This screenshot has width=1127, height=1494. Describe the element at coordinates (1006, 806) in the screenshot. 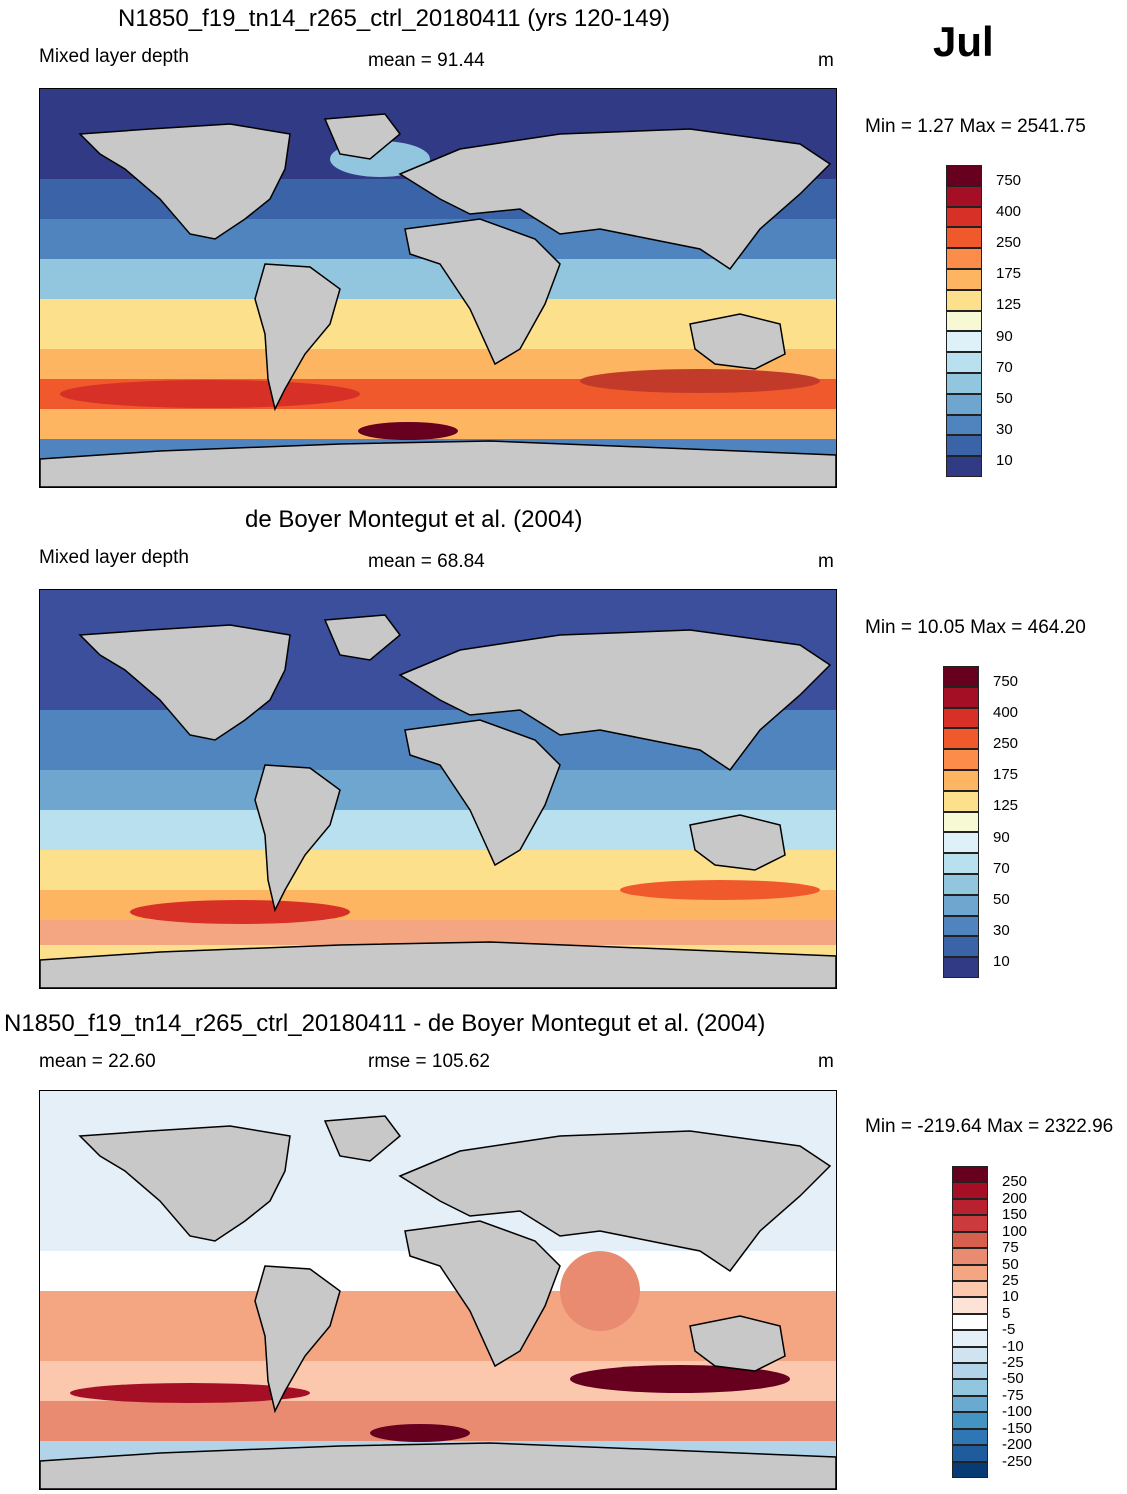

I see `colorbar-tick-label: 125` at that location.